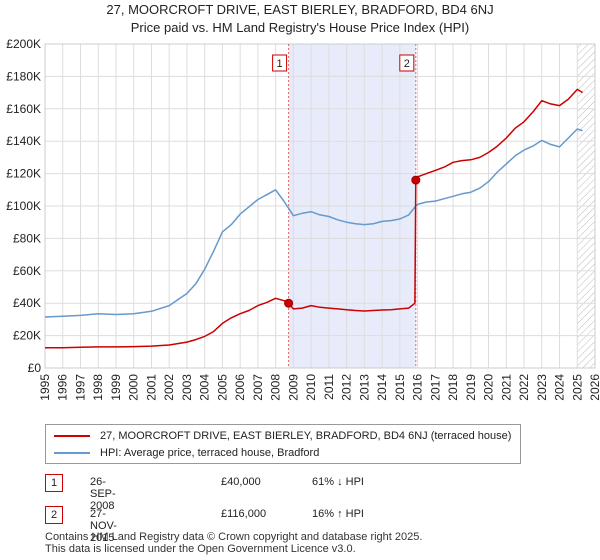 This screenshot has height=560, width=600. Describe the element at coordinates (241, 482) in the screenshot. I see `sale-price: £40,000` at that location.